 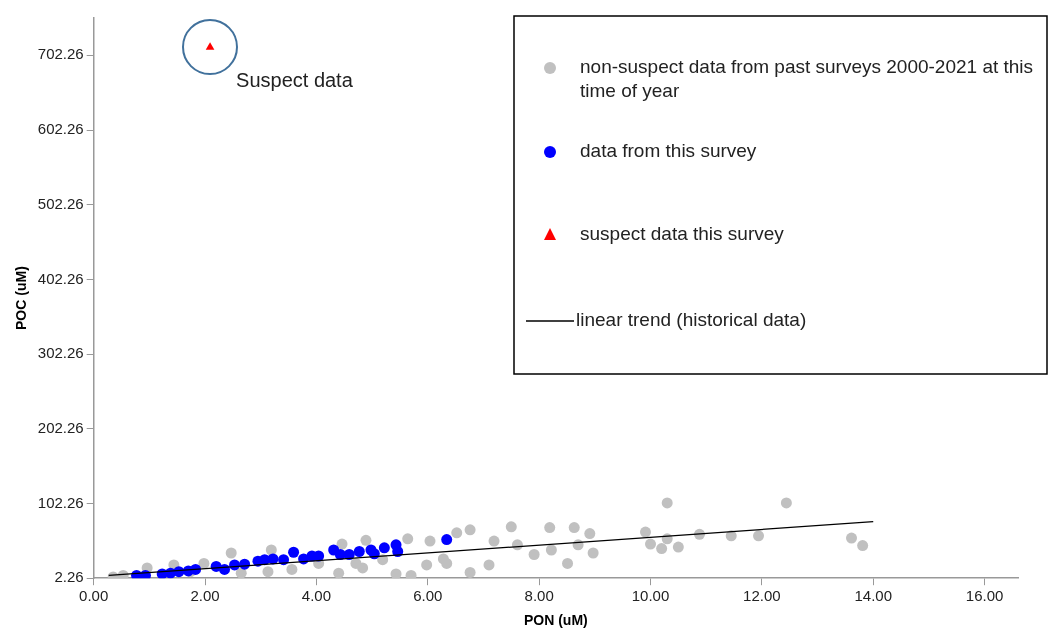 What do you see at coordinates (60, 353) in the screenshot?
I see `y-tick-label: 302.26` at bounding box center [60, 353].